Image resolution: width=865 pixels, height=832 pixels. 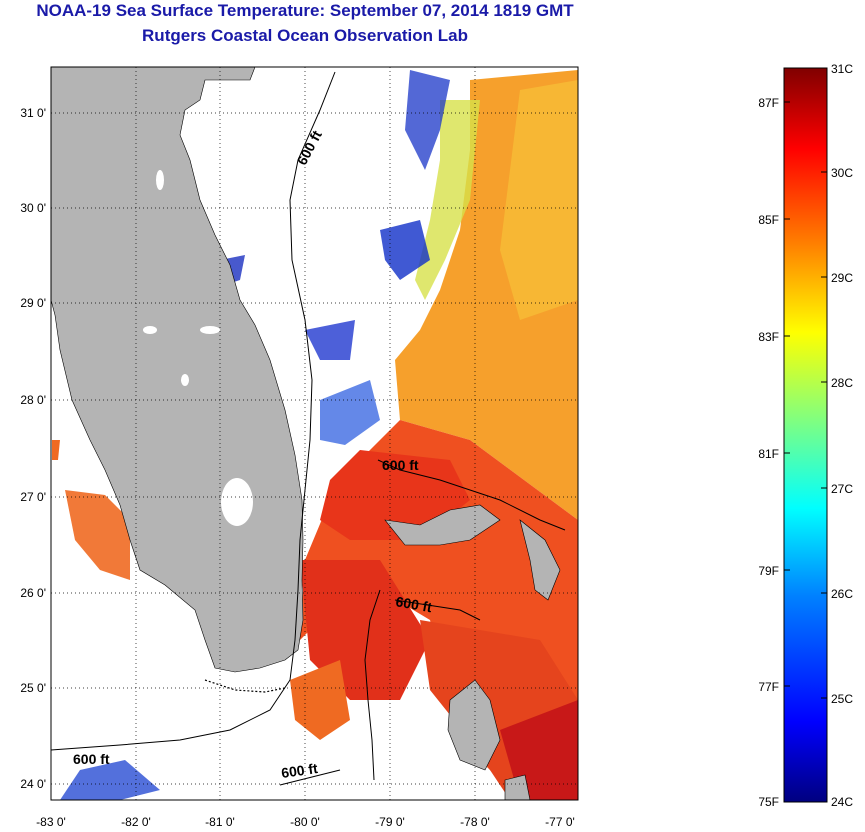 I want to click on colorbar-celsius-label: 29C, so click(x=842, y=278).